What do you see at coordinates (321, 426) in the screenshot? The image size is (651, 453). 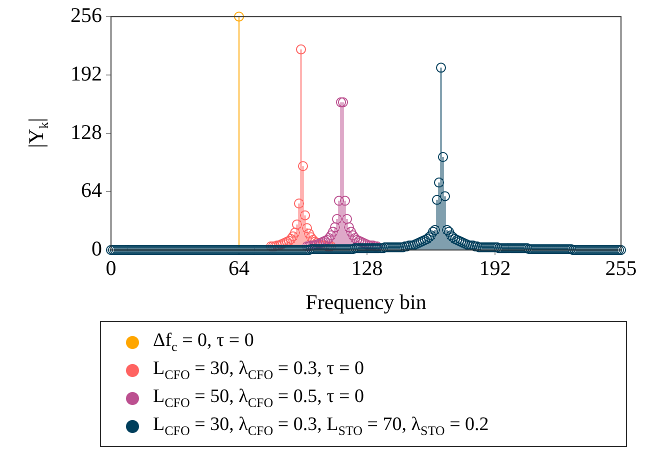 I see `text: L$_{CFO}$ = 30, λ$_{CFO}$ = 0.3, L$_{STO}$ = 70, λ$_{STO}$ = 0.2` at bounding box center [321, 426].